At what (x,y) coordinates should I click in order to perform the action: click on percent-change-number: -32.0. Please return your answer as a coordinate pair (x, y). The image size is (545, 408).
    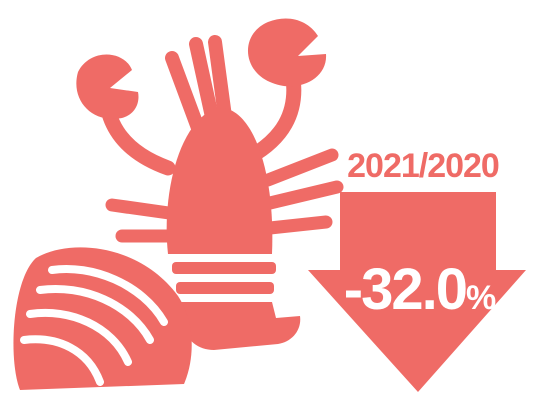
    Looking at the image, I should click on (405, 289).